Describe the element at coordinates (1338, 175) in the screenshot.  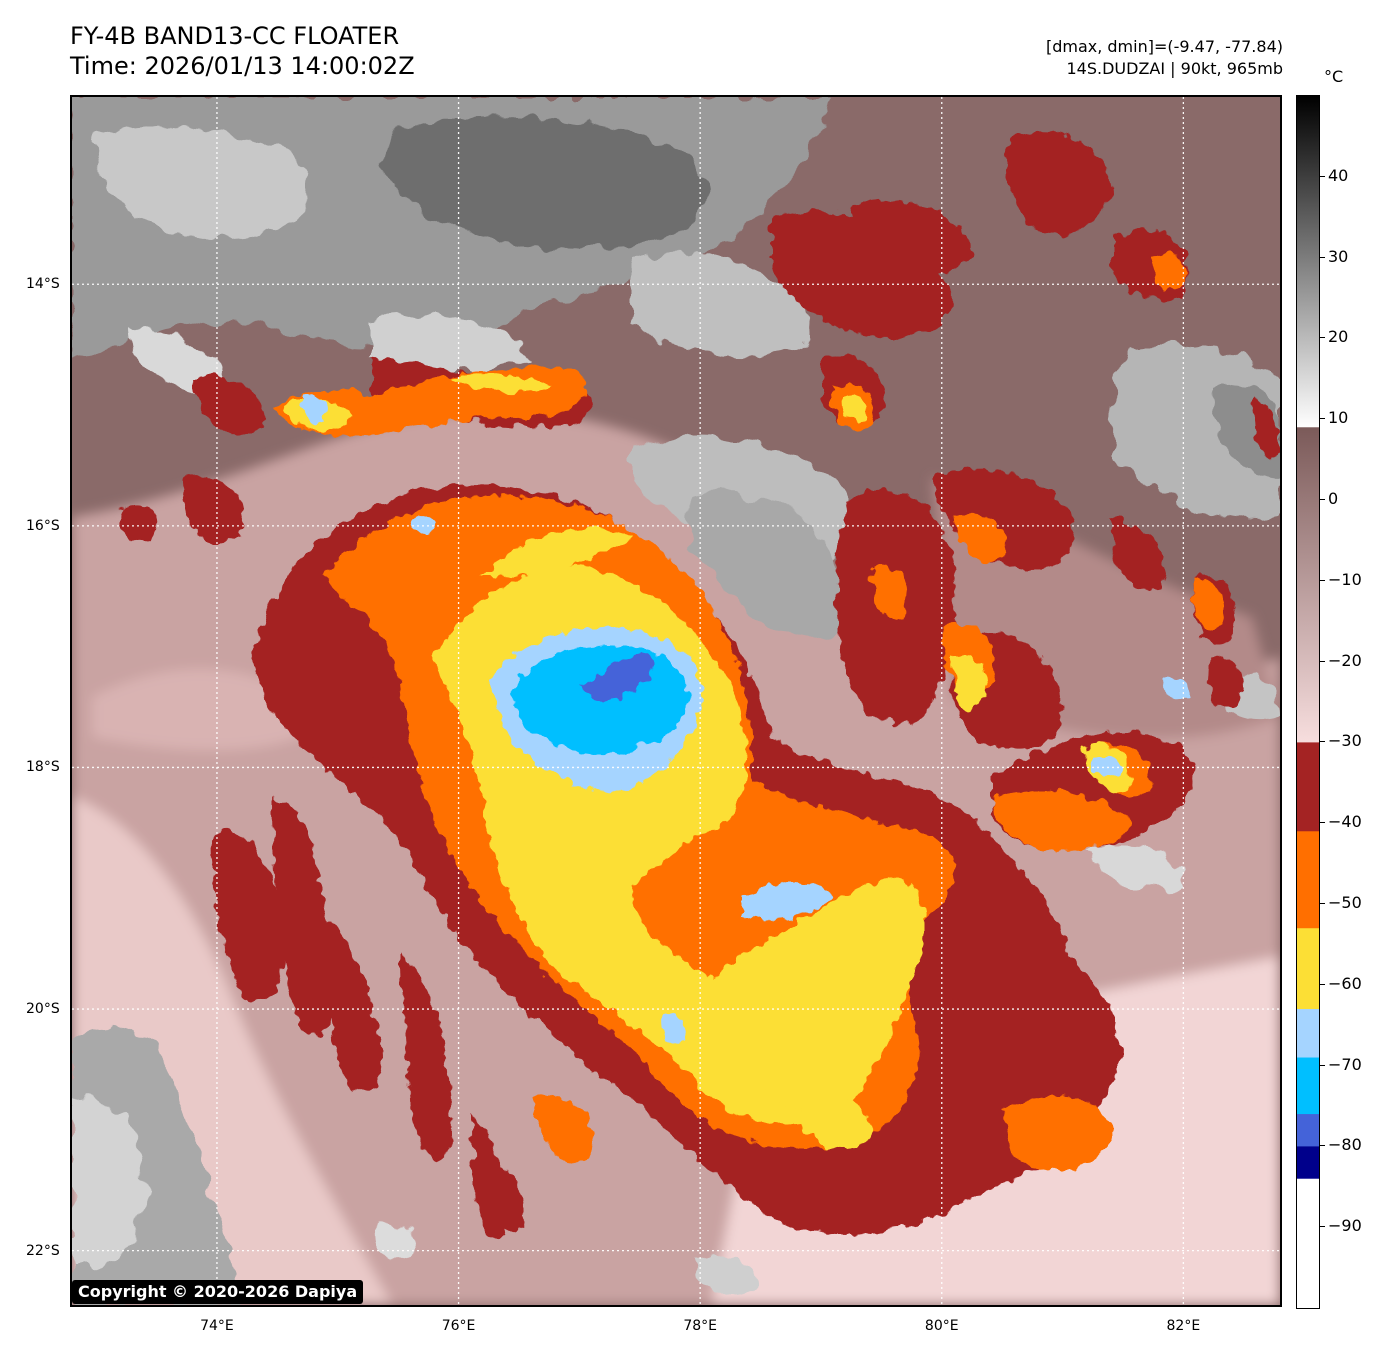
I see `colorbar-tick-label: 40` at that location.